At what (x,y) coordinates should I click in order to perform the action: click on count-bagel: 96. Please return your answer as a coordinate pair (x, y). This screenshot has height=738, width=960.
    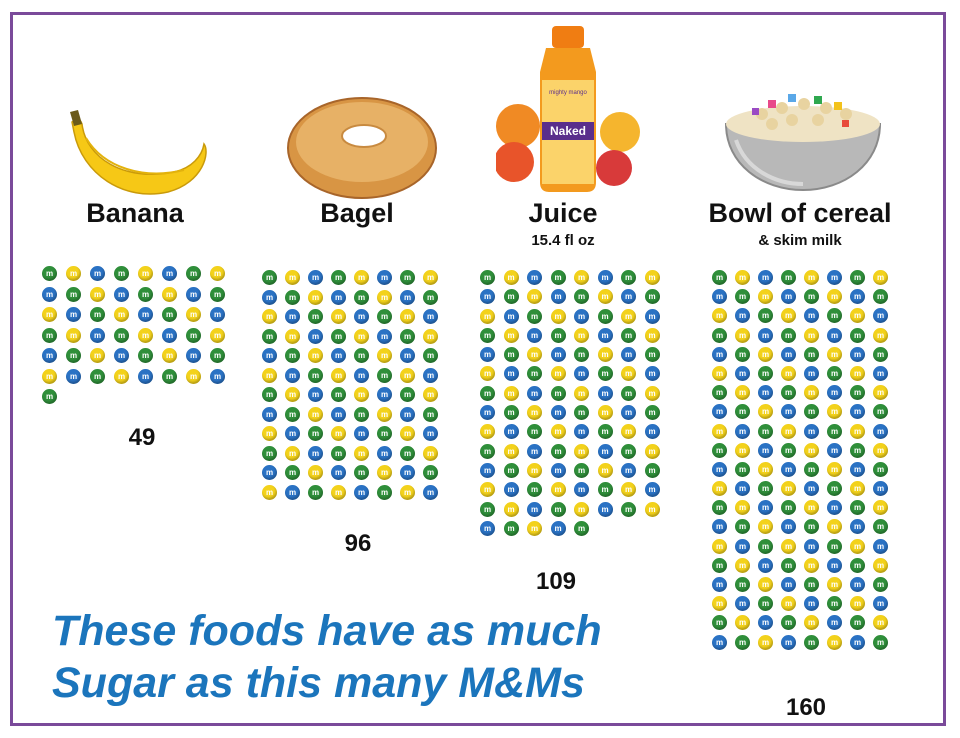
    Looking at the image, I should click on (358, 543).